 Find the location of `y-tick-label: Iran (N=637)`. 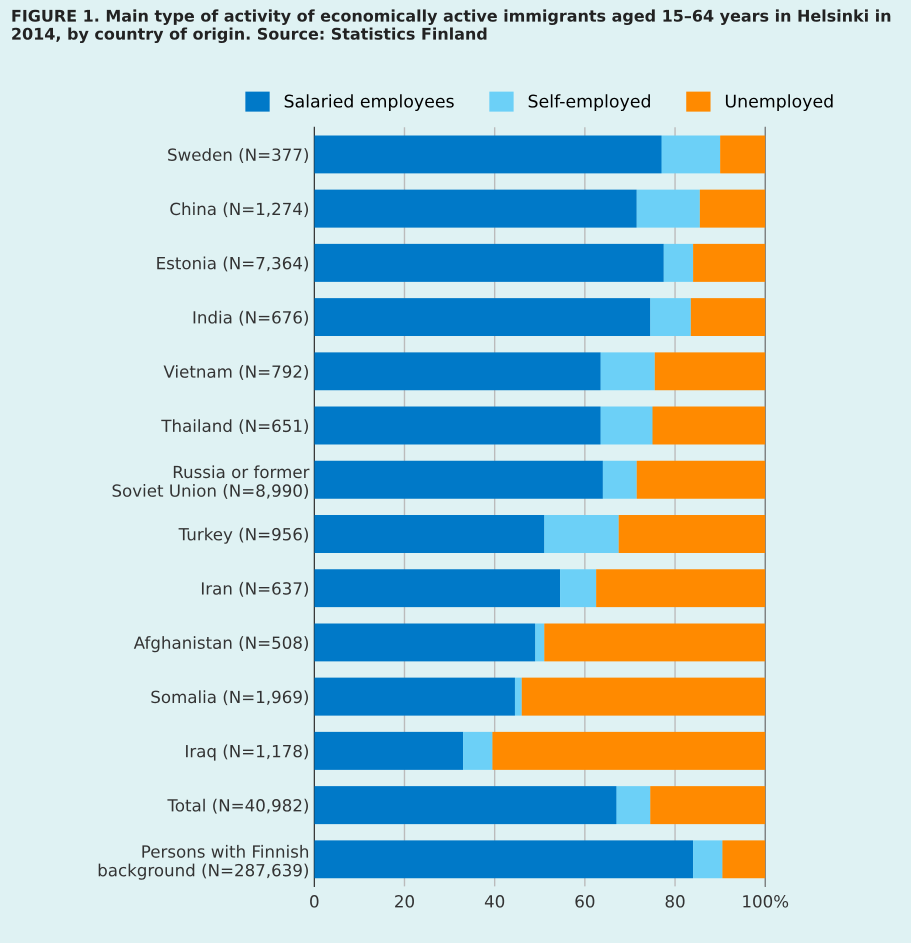

y-tick-label: Iran (N=637) is located at coordinates (255, 589).